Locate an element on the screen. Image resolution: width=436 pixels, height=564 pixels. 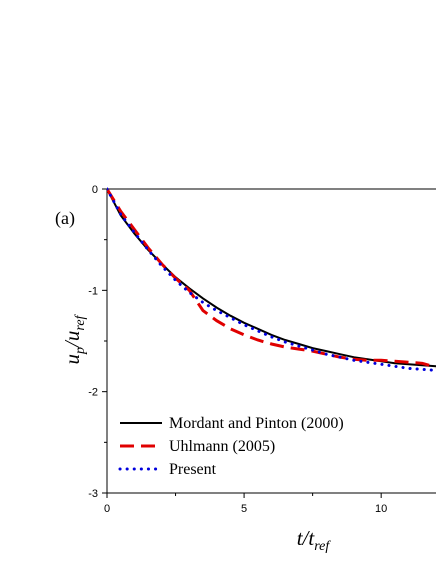
y-axis-title-sub-ref: ref is located at coordinates (80, 321).